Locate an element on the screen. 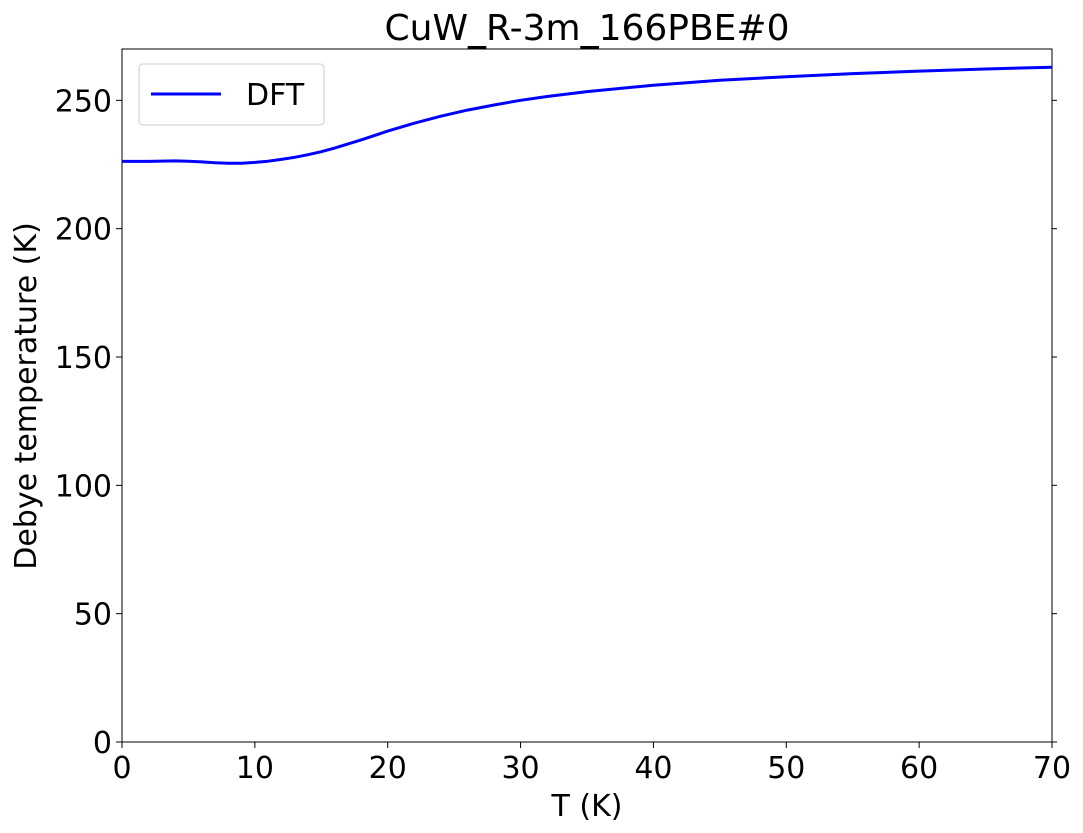 The height and width of the screenshot is (833, 1083). x-axis-label: T (K) is located at coordinates (587, 806).